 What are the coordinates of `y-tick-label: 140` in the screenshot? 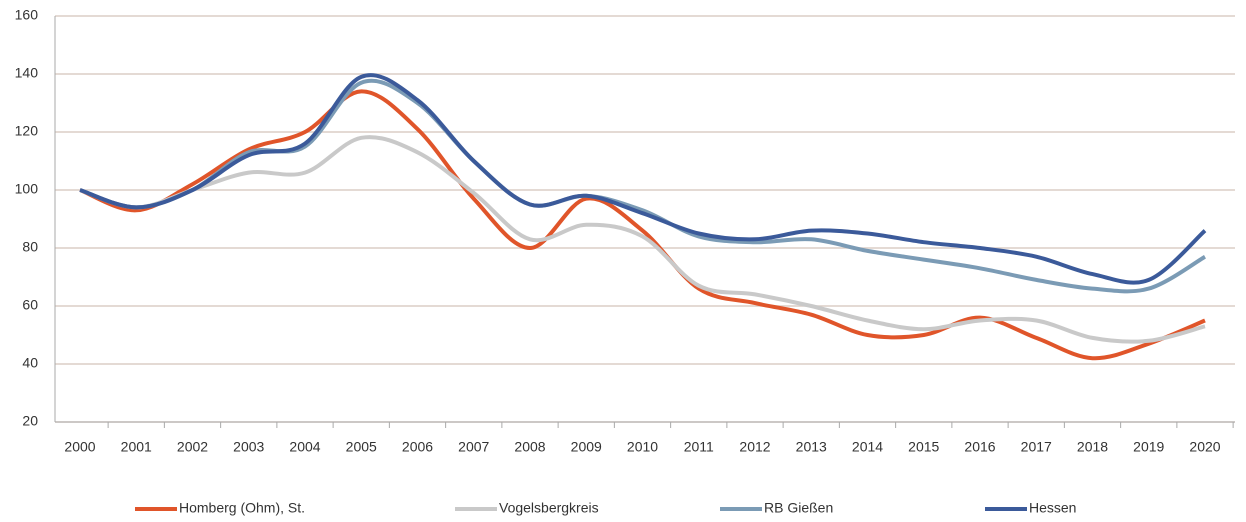 It's located at (27, 73).